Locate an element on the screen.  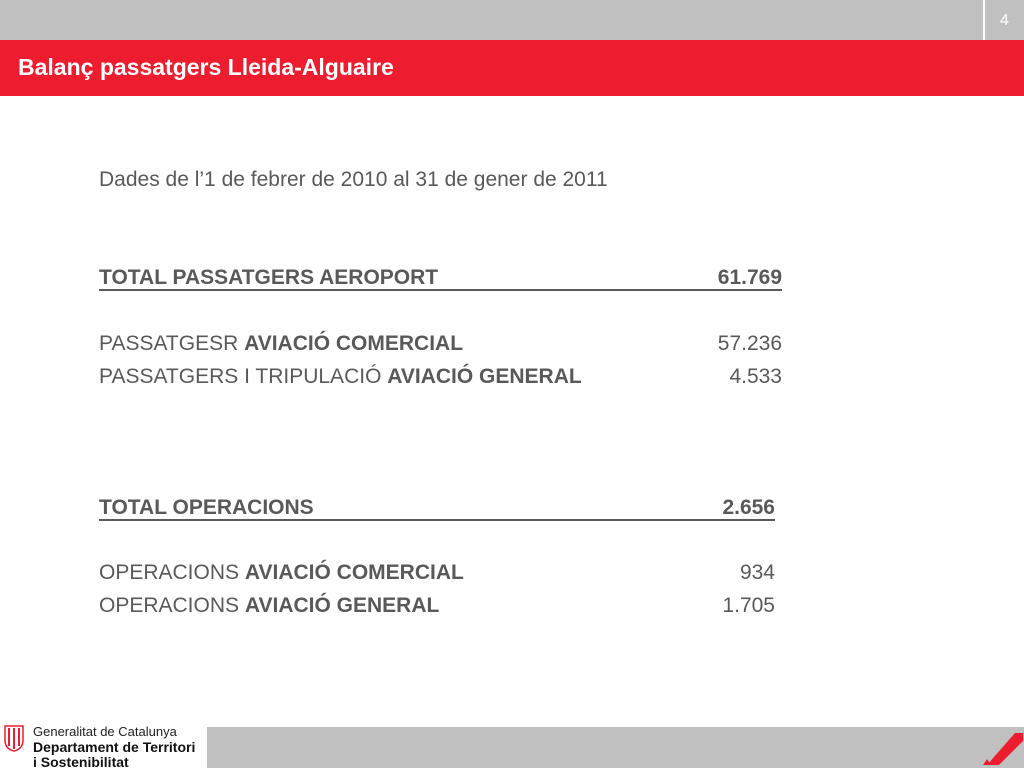
general-operations-label: OPERACIONS AVIACIÓ GENERAL is located at coordinates (269, 606).